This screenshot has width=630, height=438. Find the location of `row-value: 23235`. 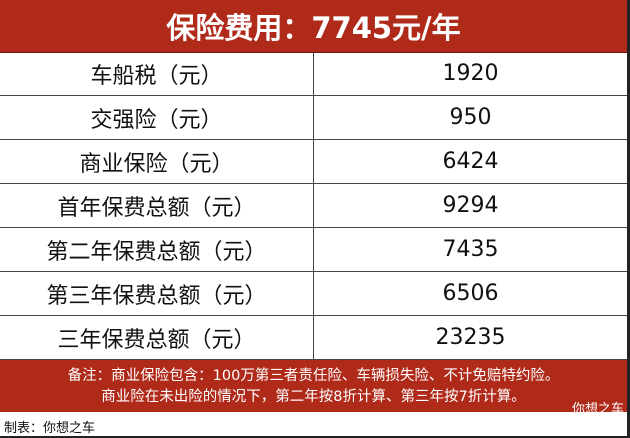

row-value: 23235 is located at coordinates (470, 337).